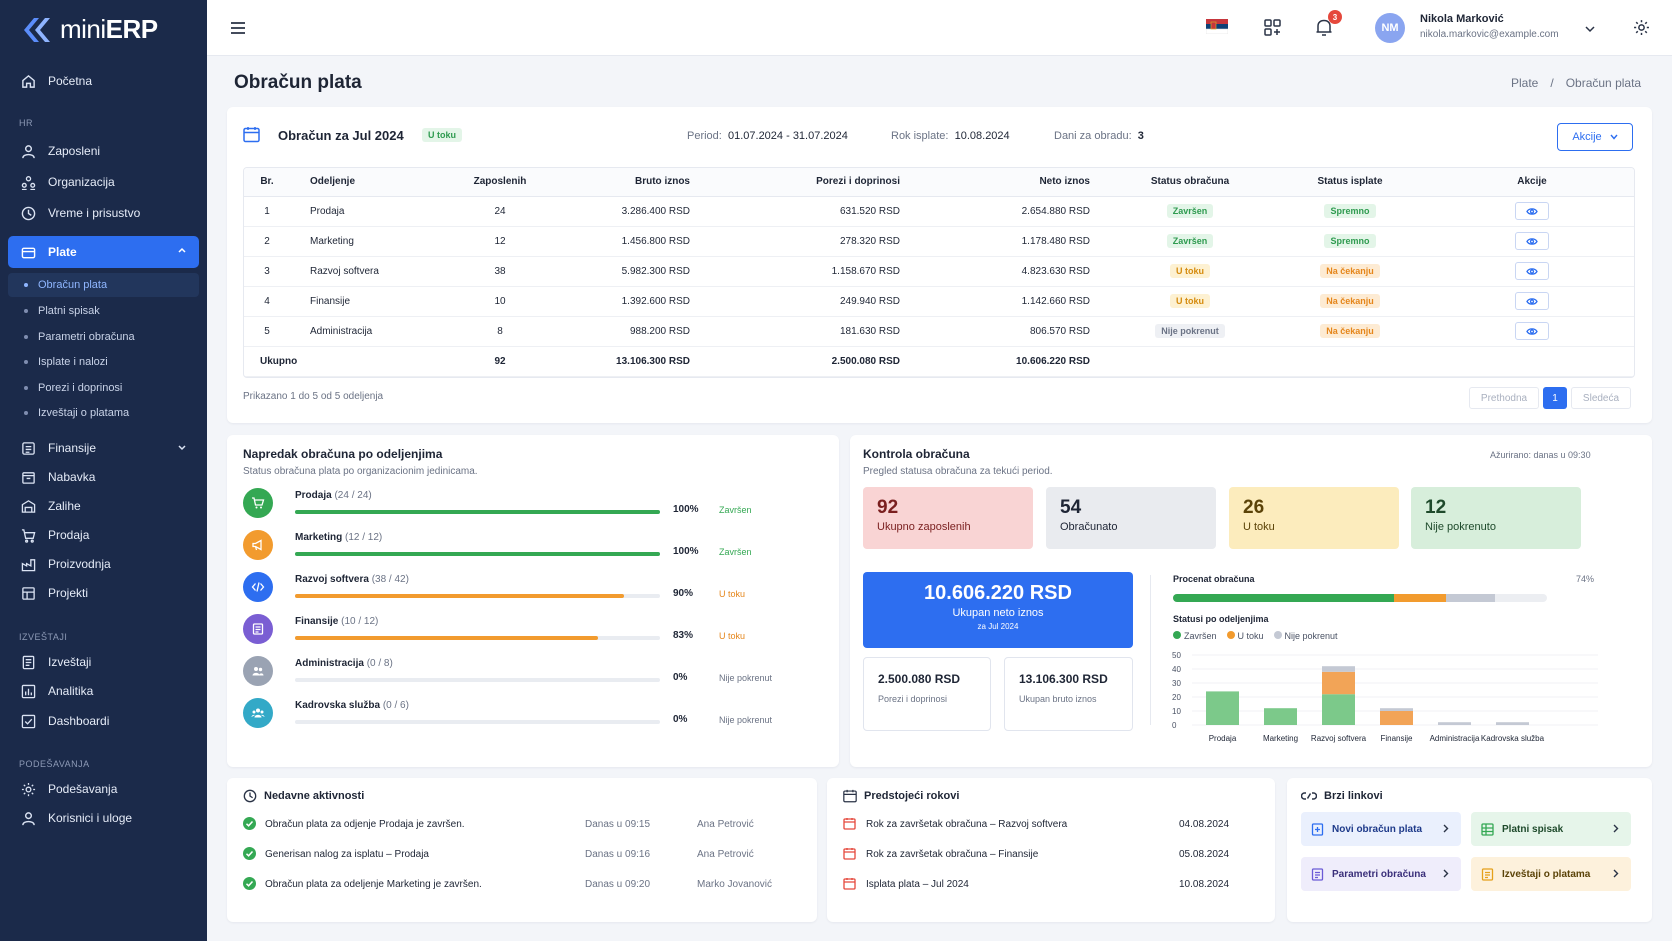 The image size is (1672, 941). I want to click on next-page-button: Sledeća, so click(1601, 398).